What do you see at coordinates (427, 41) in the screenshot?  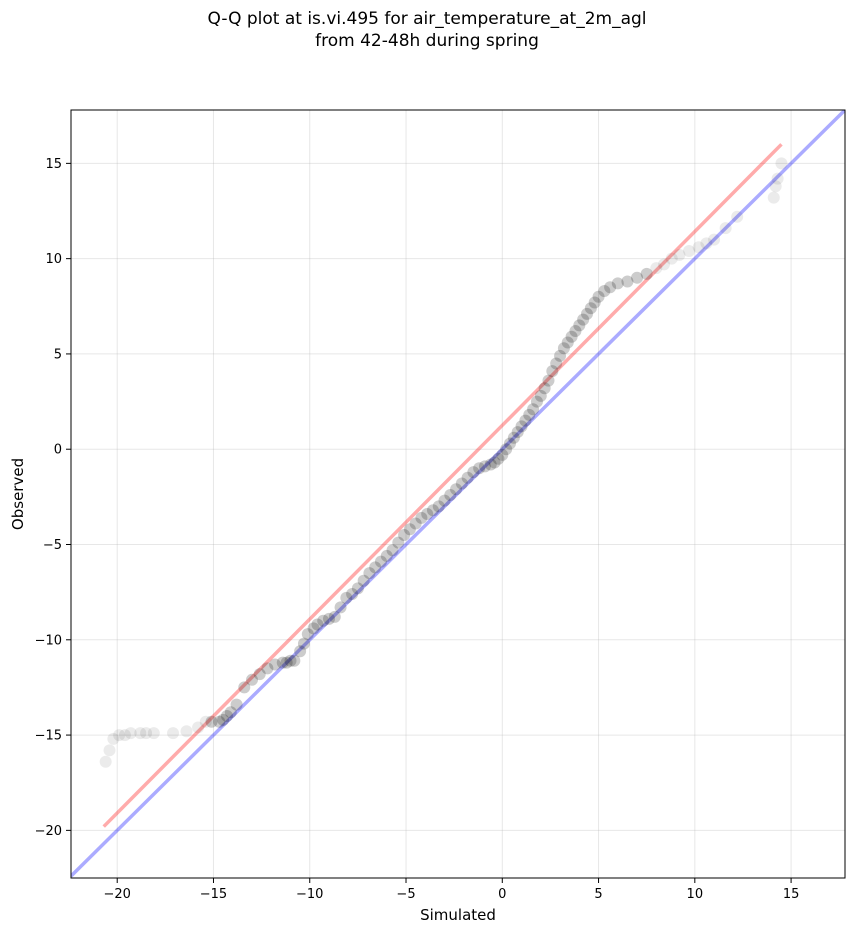 I see `chart-subtitle: from 42-48h during spring` at bounding box center [427, 41].